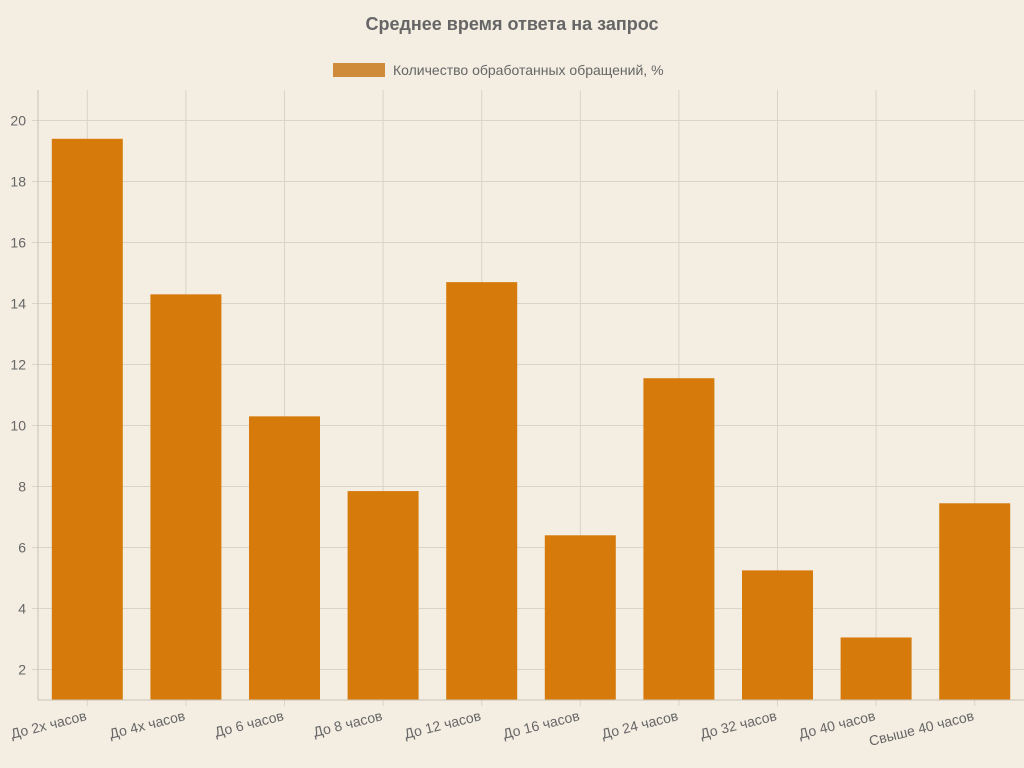  I want to click on x-tick-label: До 4х часов, so click(147, 724).